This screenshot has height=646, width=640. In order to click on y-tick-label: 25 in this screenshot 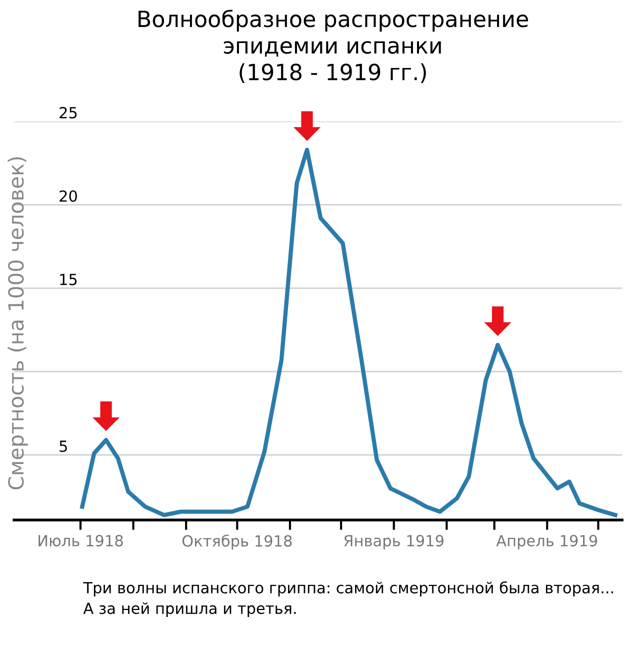, I will do `click(68, 112)`.